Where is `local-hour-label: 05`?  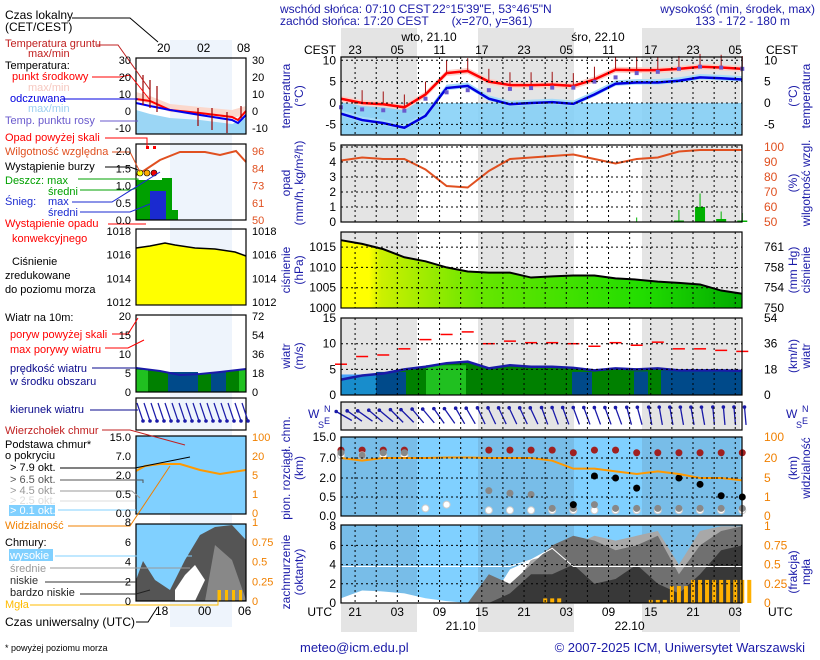 local-hour-label: 05 is located at coordinates (567, 50).